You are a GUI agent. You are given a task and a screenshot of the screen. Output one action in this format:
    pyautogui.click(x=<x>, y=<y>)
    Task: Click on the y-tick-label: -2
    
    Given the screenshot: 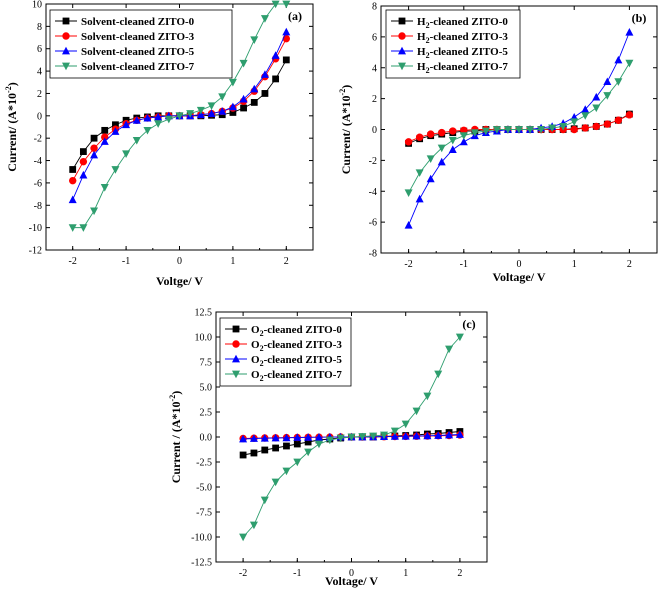 What is the action you would take?
    pyautogui.click(x=373, y=161)
    